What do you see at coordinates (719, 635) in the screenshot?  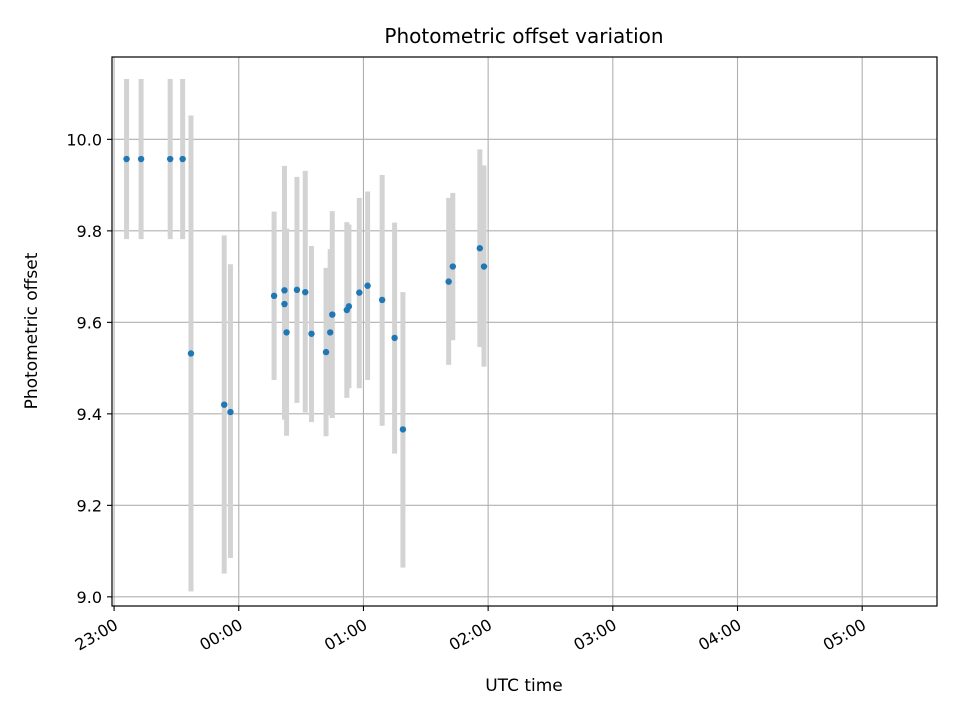 I see `x-tick-label: 04:00` at bounding box center [719, 635].